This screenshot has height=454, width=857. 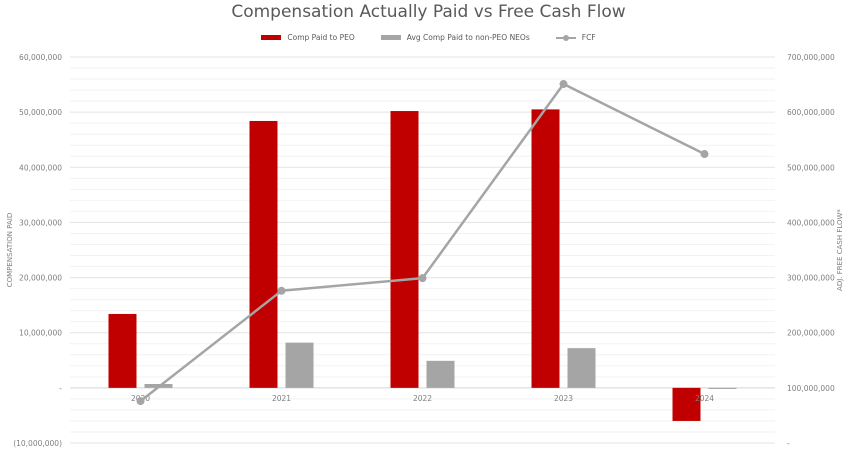 I want to click on x-axis-tick-label: 2023, so click(x=563, y=398).